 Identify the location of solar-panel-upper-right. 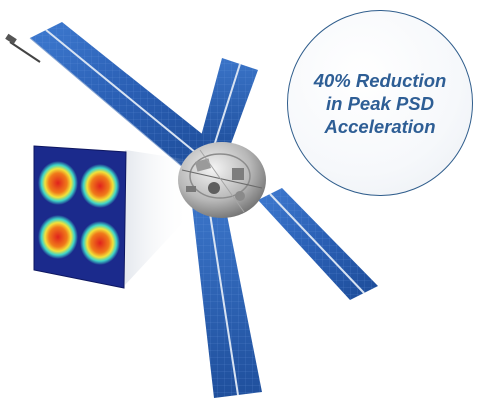
(229, 105).